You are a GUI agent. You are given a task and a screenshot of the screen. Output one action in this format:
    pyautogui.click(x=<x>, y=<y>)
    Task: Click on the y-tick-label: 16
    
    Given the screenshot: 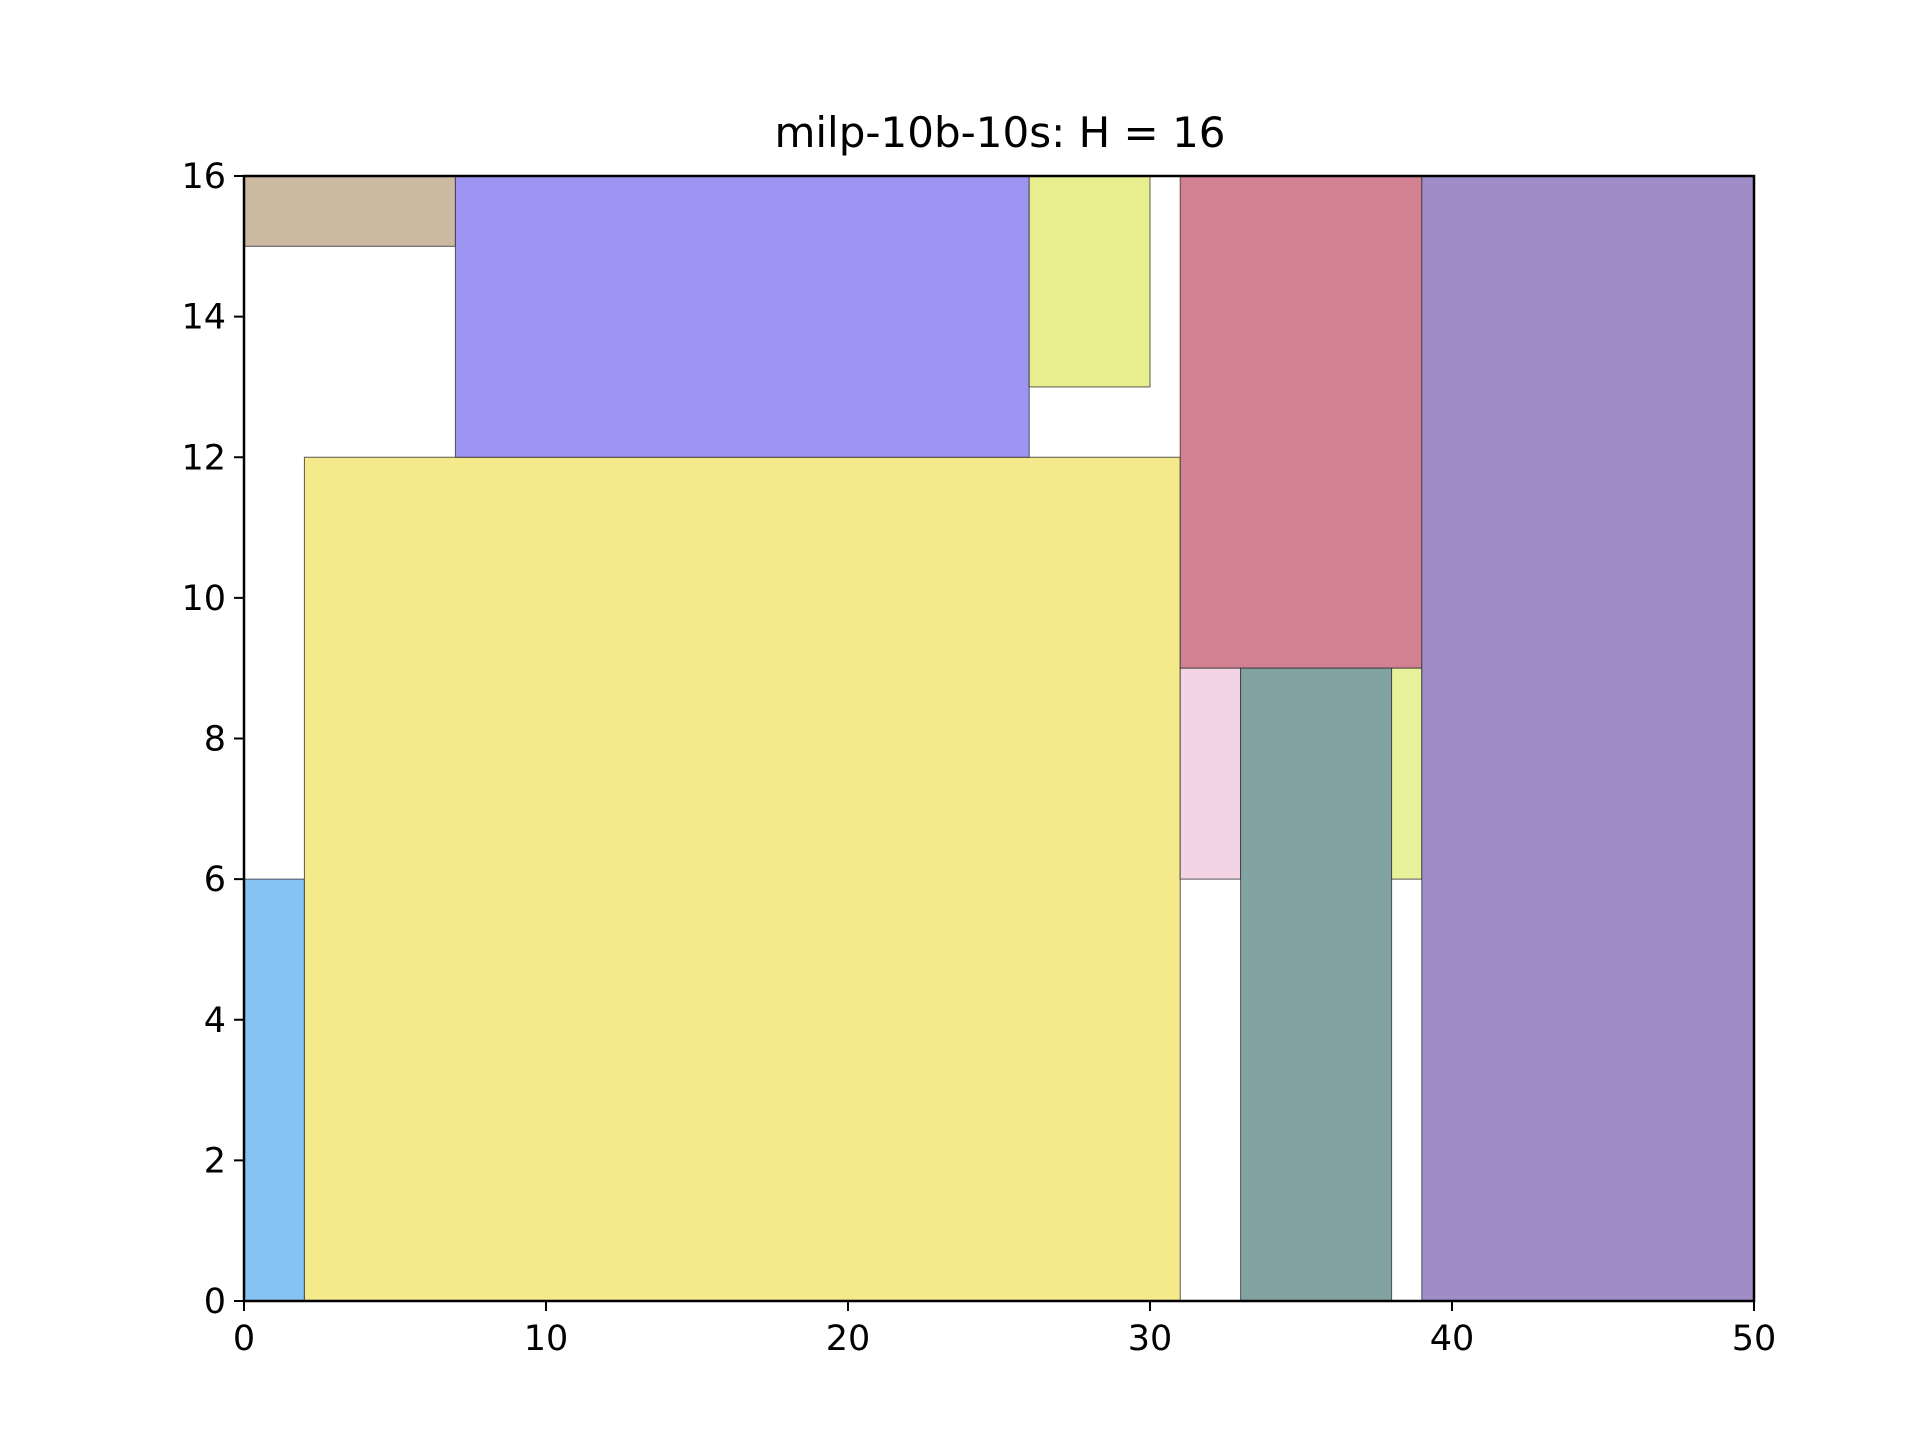 What is the action you would take?
    pyautogui.click(x=203, y=177)
    